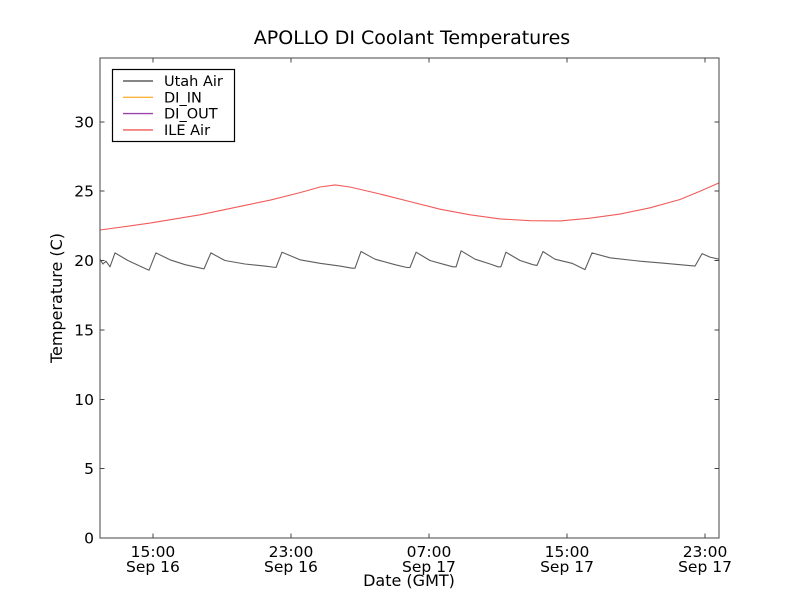 The image size is (800, 600). I want to click on y-tick-label: 25, so click(84, 192).